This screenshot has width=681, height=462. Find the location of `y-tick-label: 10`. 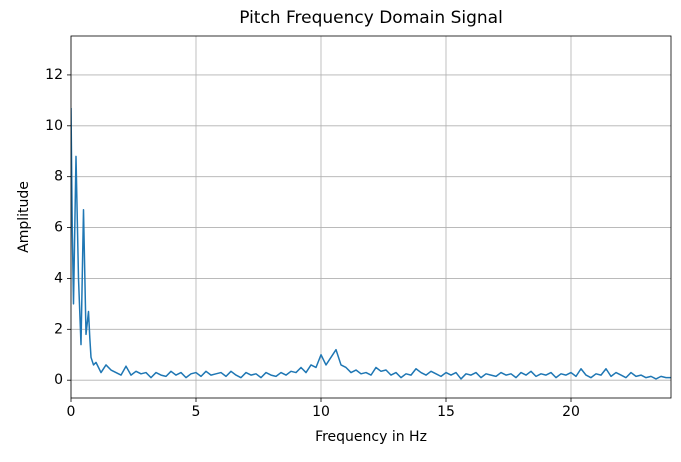

y-tick-label: 10 is located at coordinates (54, 126).